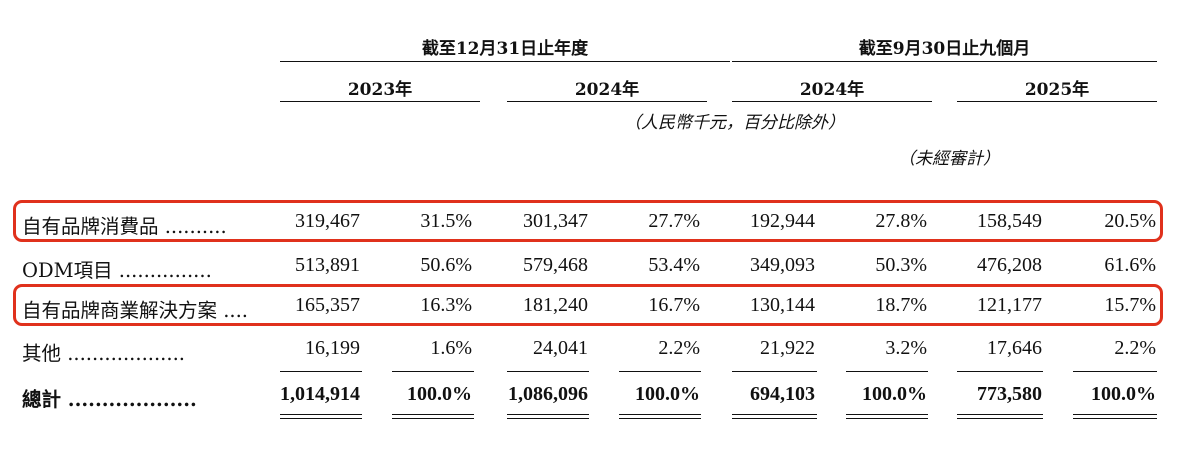  I want to click on cell-value: 181,240, so click(555, 305).